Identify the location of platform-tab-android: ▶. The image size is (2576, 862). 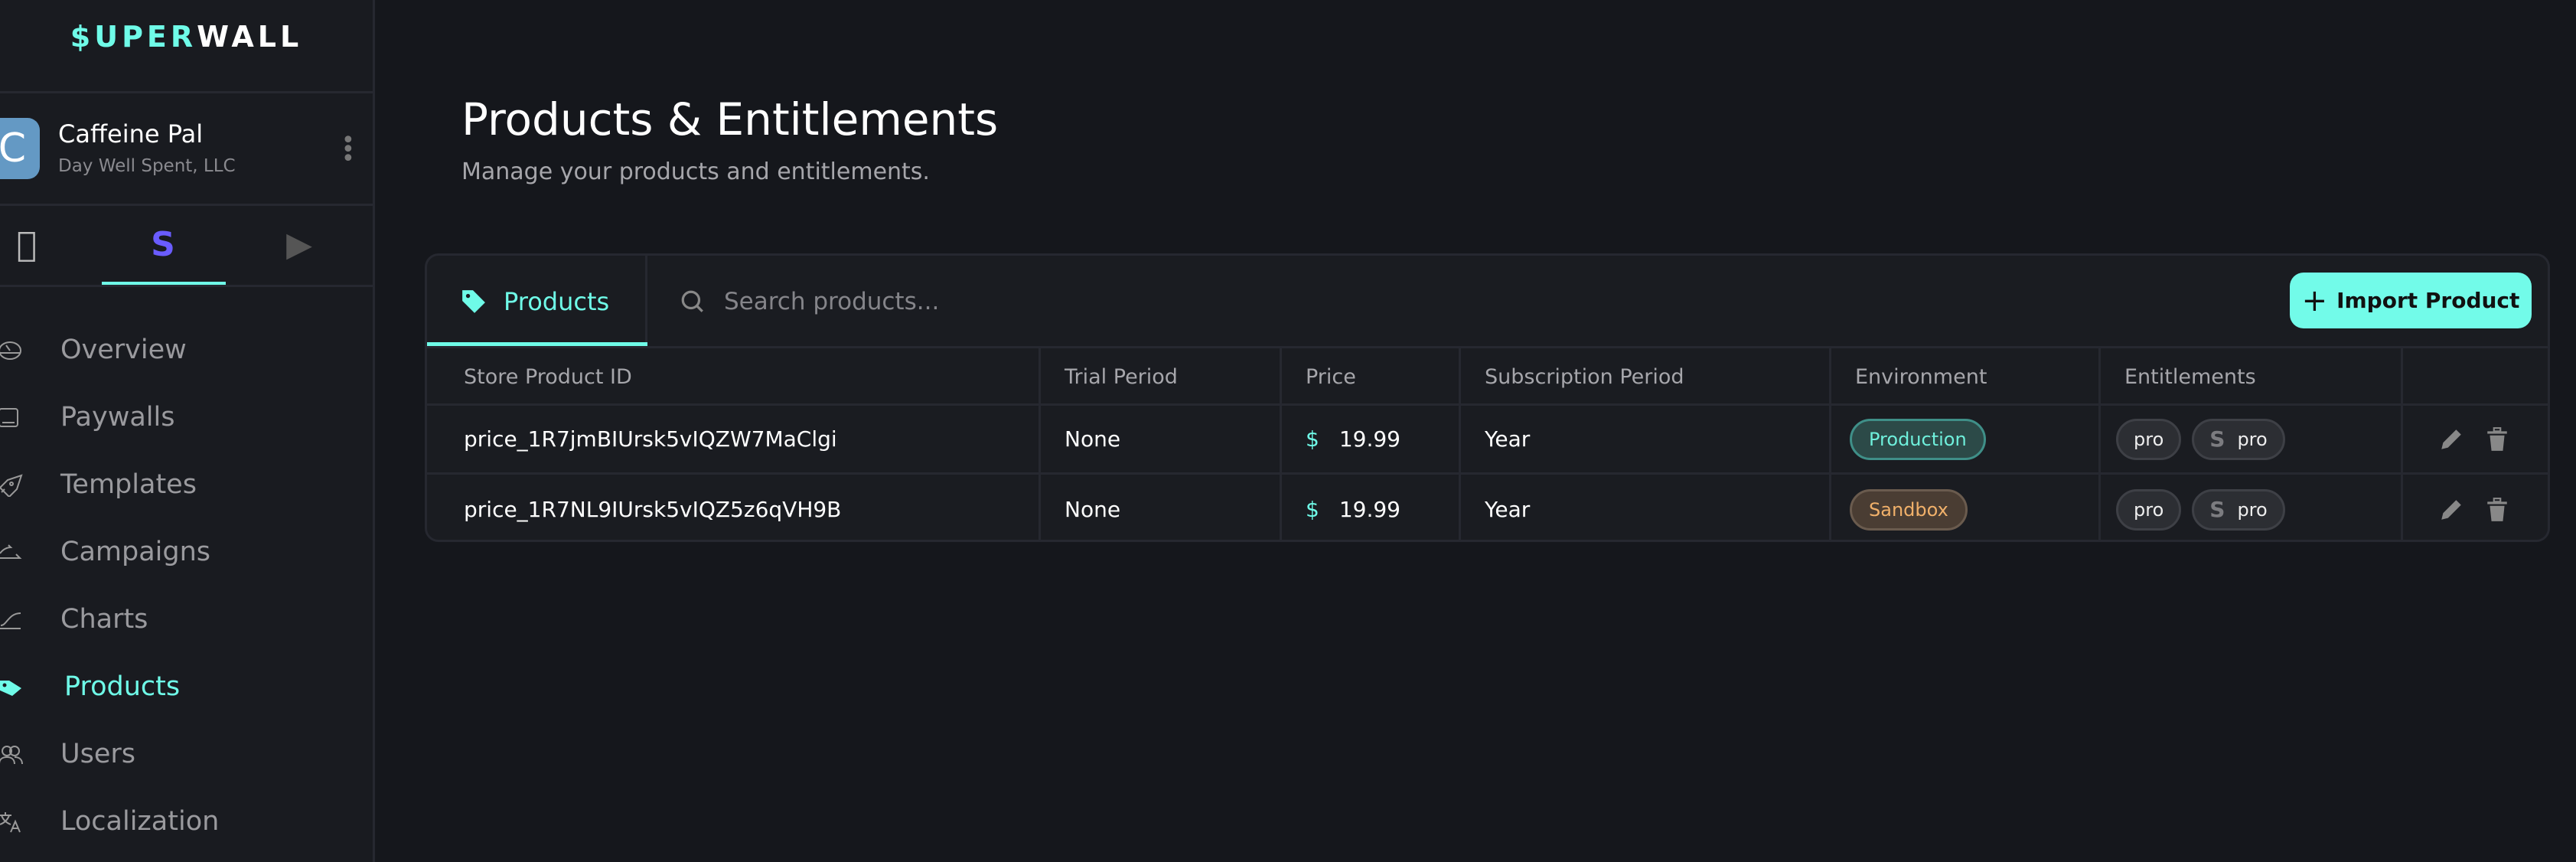
(299, 245).